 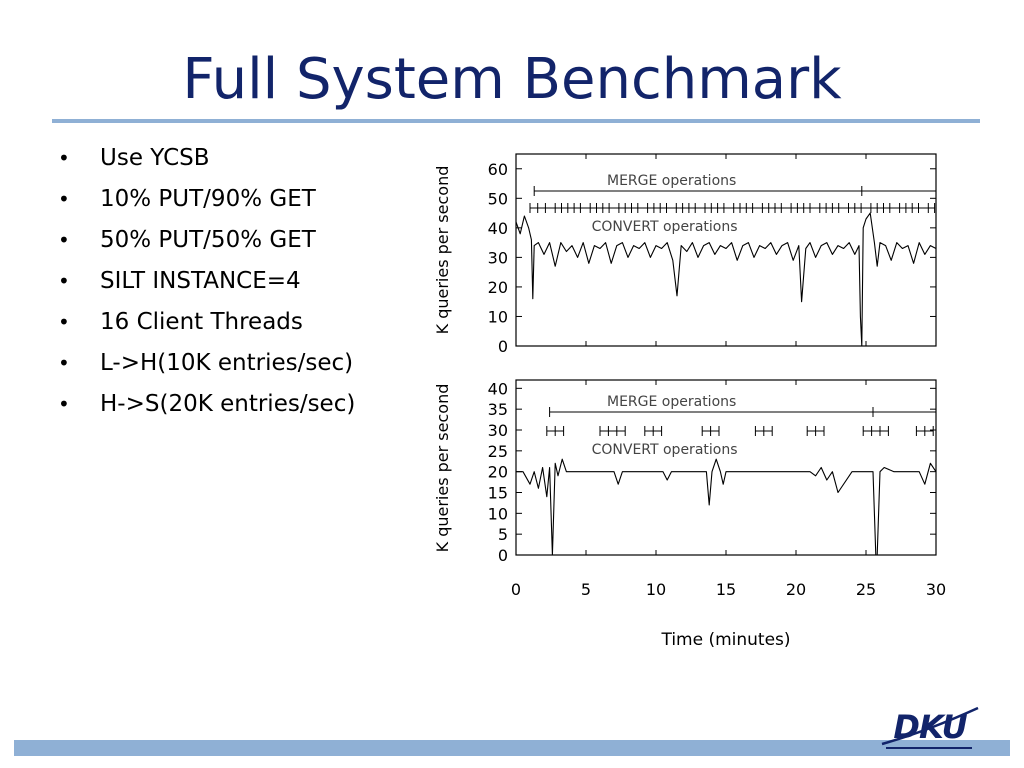 I want to click on y-tick-label: 5, so click(x=503, y=534).